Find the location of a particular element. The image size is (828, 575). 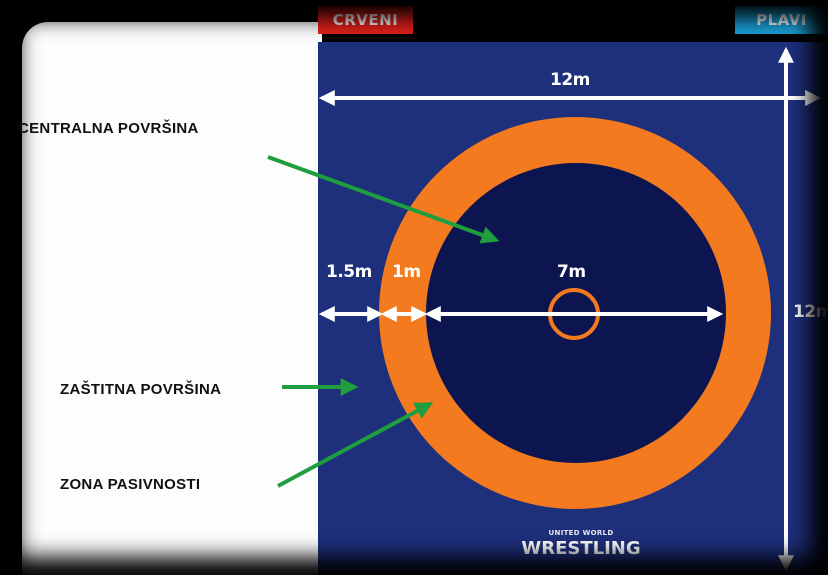

passivity-zone-label: ZONA PASIVNOSTI is located at coordinates (130, 484).